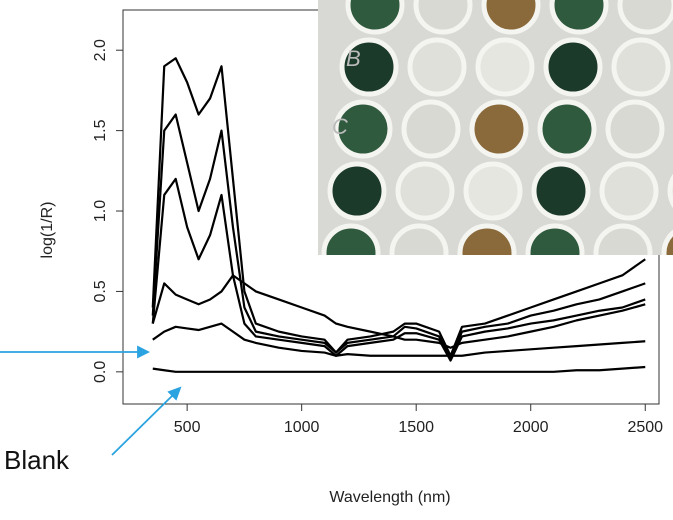 This screenshot has height=520, width=673. I want to click on x-tick-label: 2500, so click(645, 427).